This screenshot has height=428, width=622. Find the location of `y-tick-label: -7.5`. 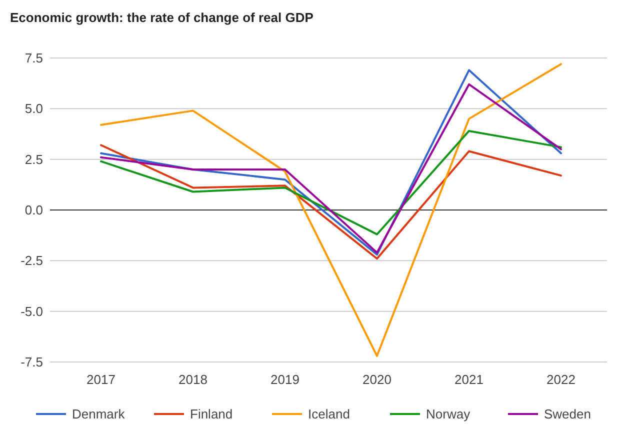

y-tick-label: -7.5 is located at coordinates (31, 362).